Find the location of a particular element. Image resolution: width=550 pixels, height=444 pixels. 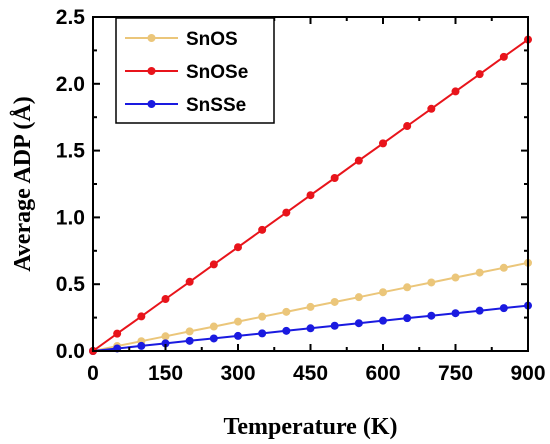

y-tick-label: 2.5 is located at coordinates (71, 17).